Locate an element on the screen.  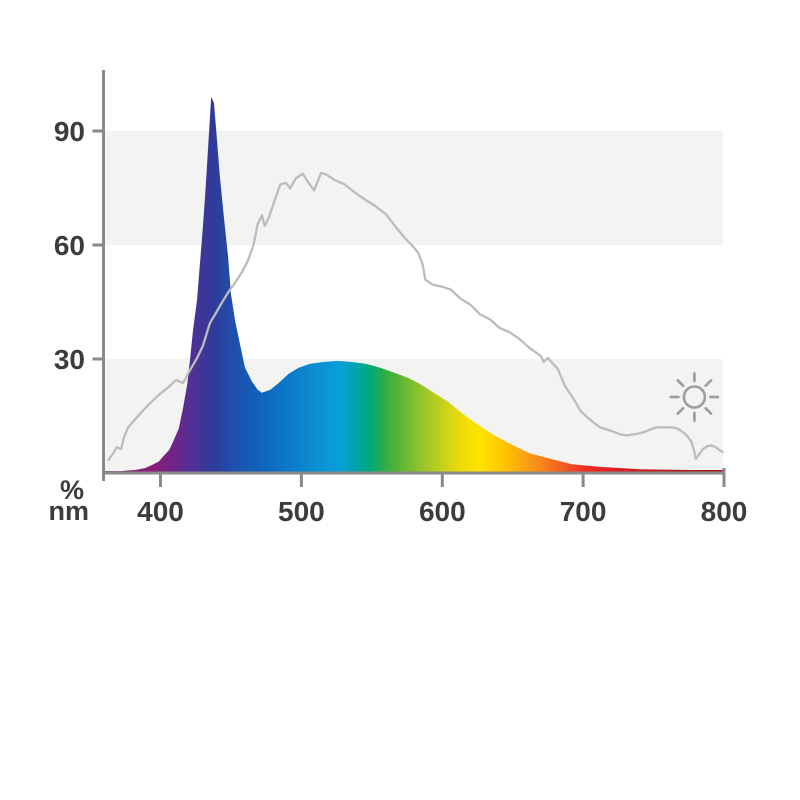
x-tick-label: 800 is located at coordinates (724, 511).